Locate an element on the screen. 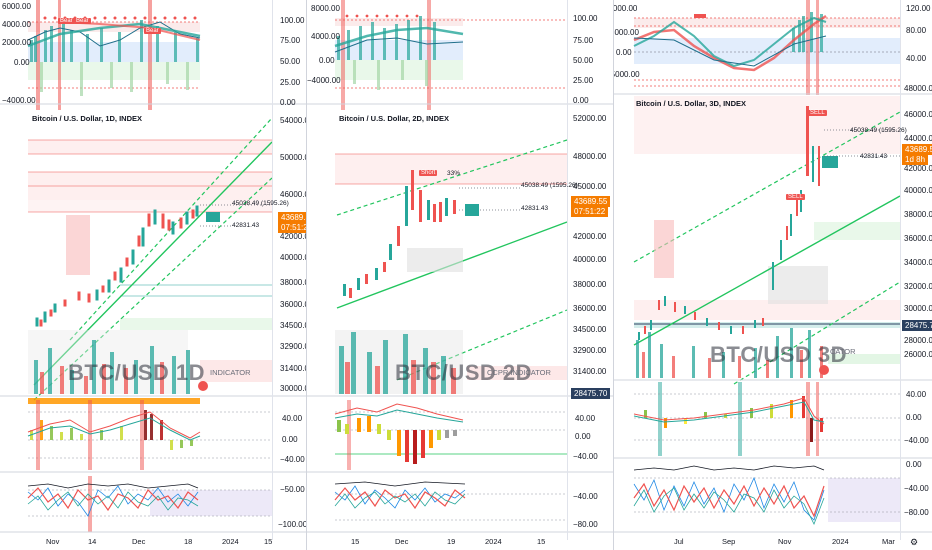  price-axis-label: 31400.00 is located at coordinates (590, 371).